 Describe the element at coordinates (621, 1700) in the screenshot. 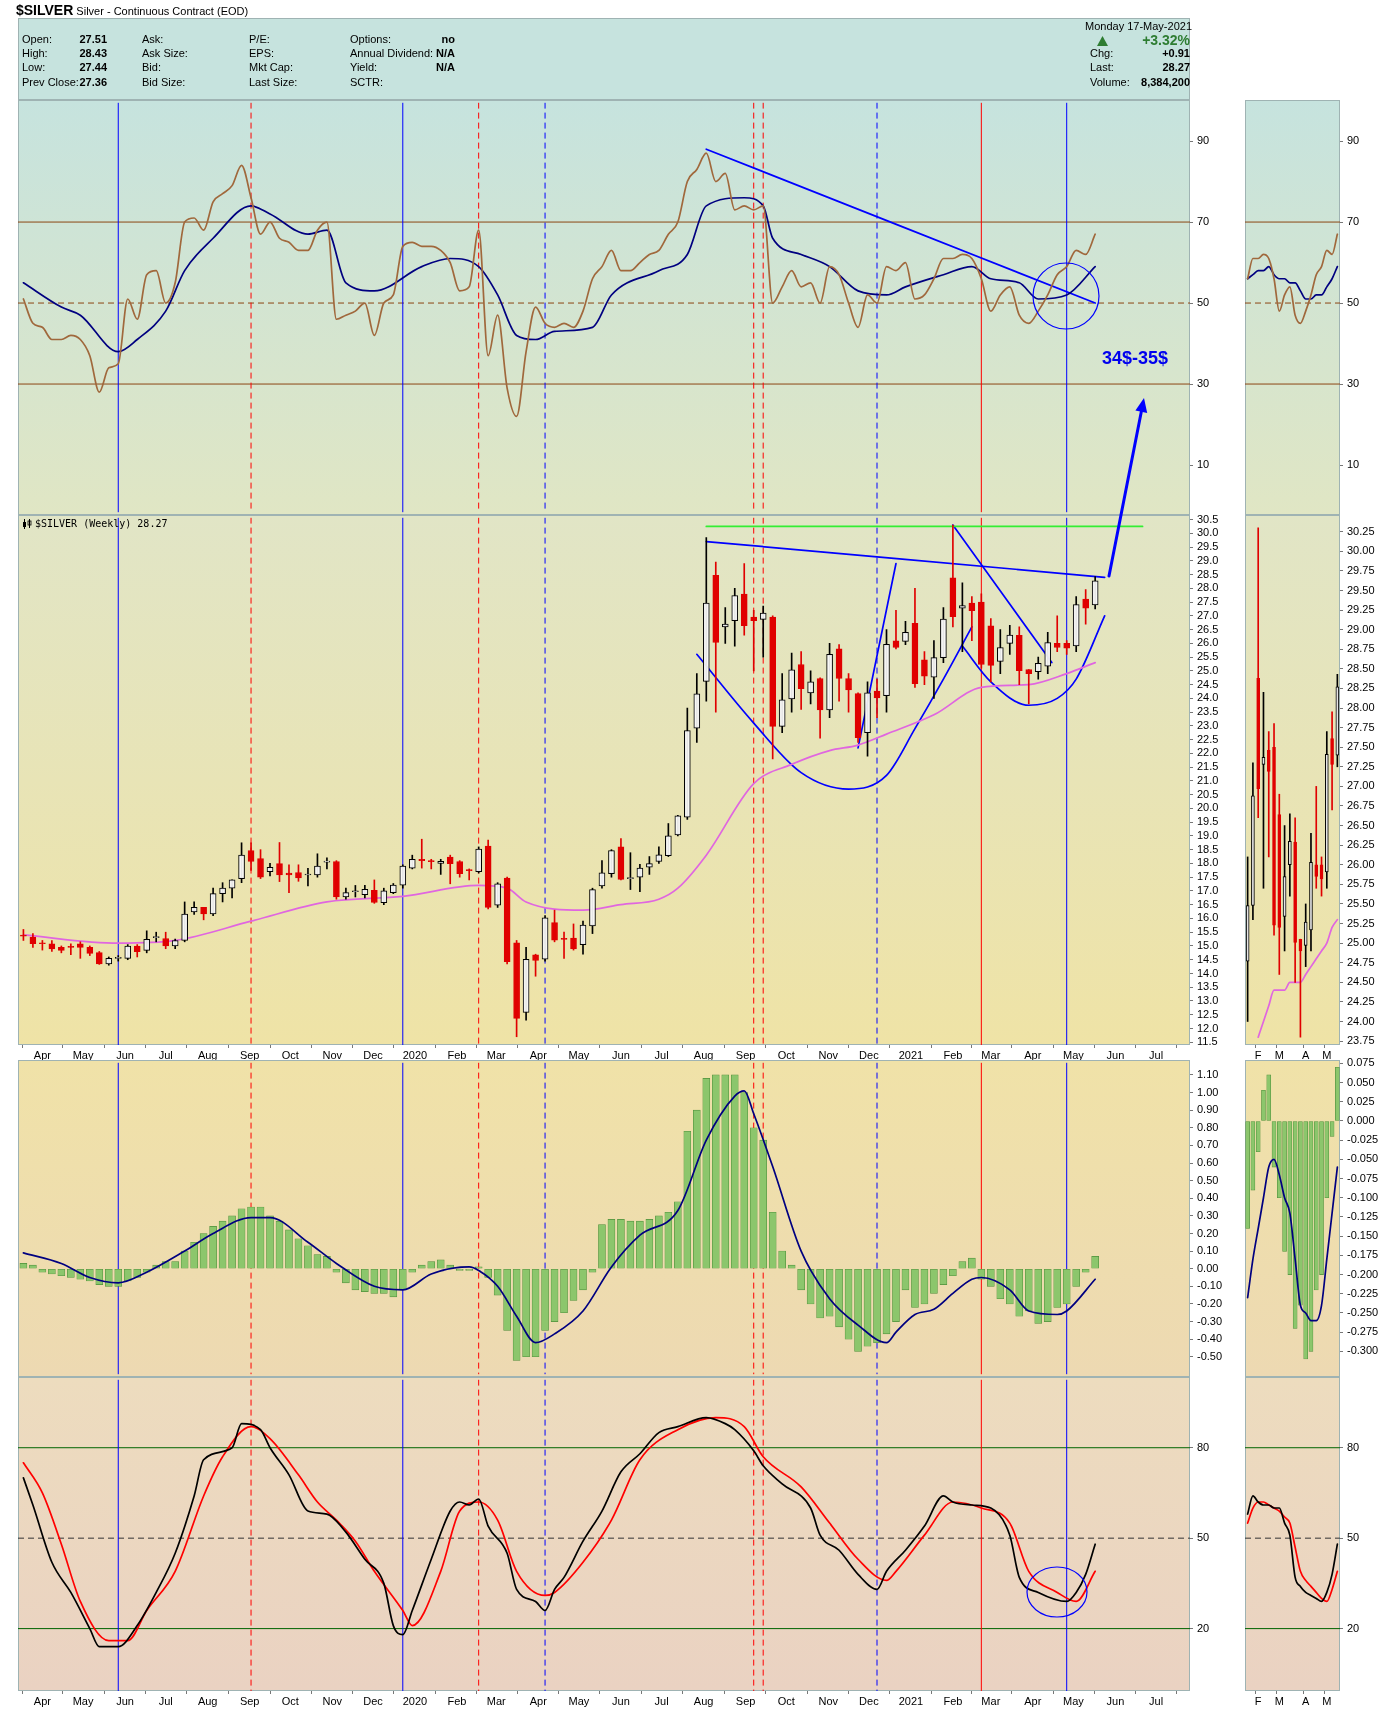

I see `x-tick-label: Jun` at that location.